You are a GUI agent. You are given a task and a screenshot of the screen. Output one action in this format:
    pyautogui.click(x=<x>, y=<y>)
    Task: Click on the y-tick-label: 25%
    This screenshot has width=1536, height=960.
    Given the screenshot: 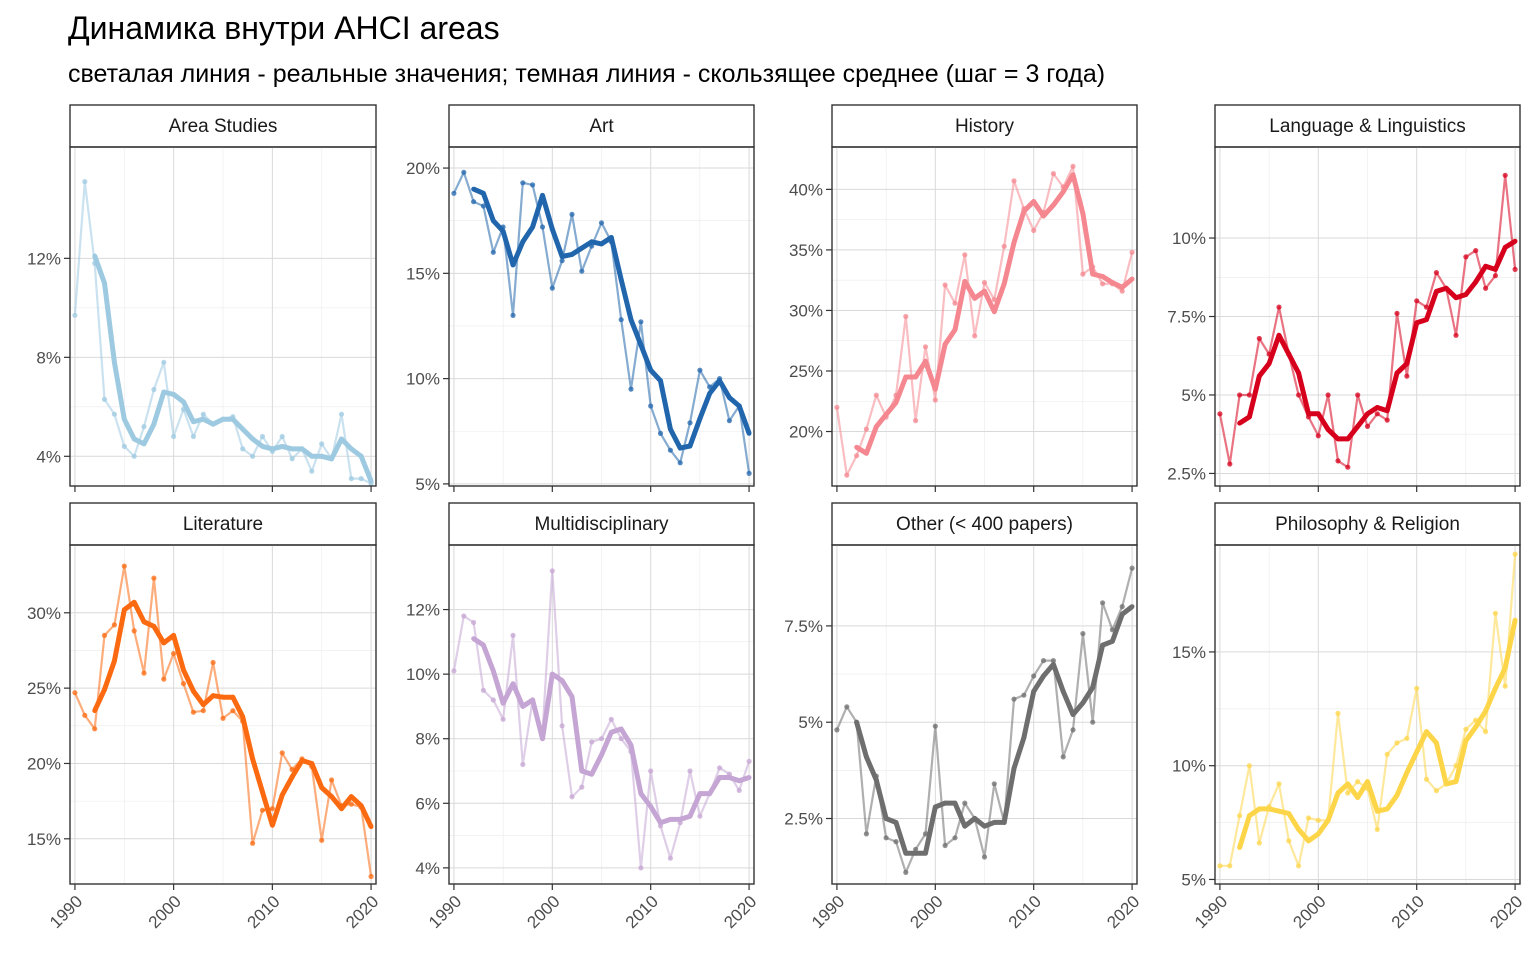 What is the action you would take?
    pyautogui.click(x=806, y=371)
    